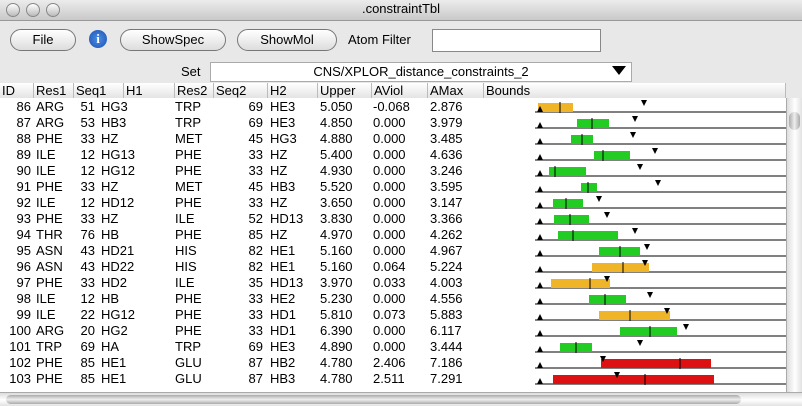  What do you see at coordinates (389, 378) in the screenshot?
I see `table-cell: 2.511` at bounding box center [389, 378].